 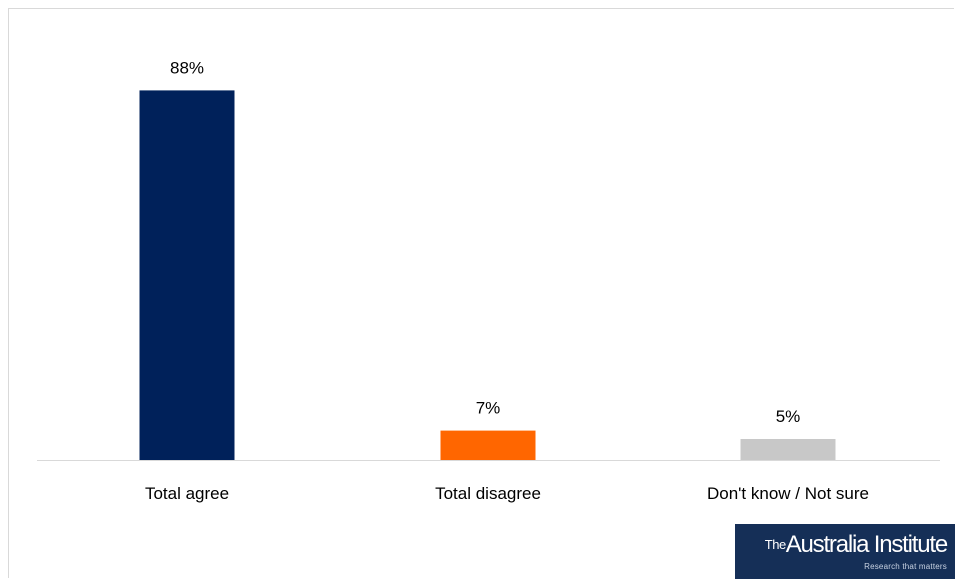 I want to click on data-label-2: 5%, so click(x=788, y=416).